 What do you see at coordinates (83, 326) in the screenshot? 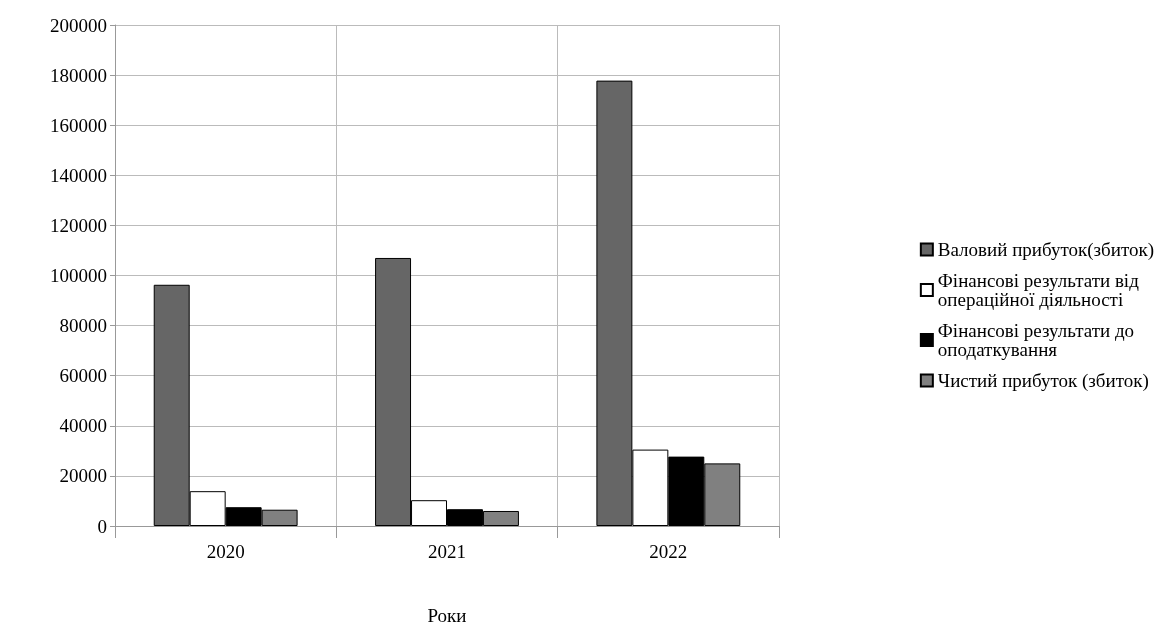
I see `y-tick-label: 80000` at bounding box center [83, 326].